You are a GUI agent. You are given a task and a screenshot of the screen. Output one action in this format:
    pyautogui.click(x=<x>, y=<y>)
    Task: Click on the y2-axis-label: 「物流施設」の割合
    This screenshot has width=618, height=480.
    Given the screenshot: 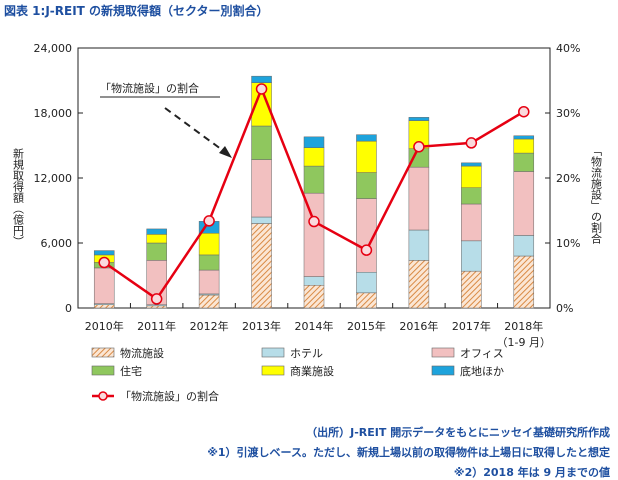 What is the action you would take?
    pyautogui.click(x=596, y=194)
    